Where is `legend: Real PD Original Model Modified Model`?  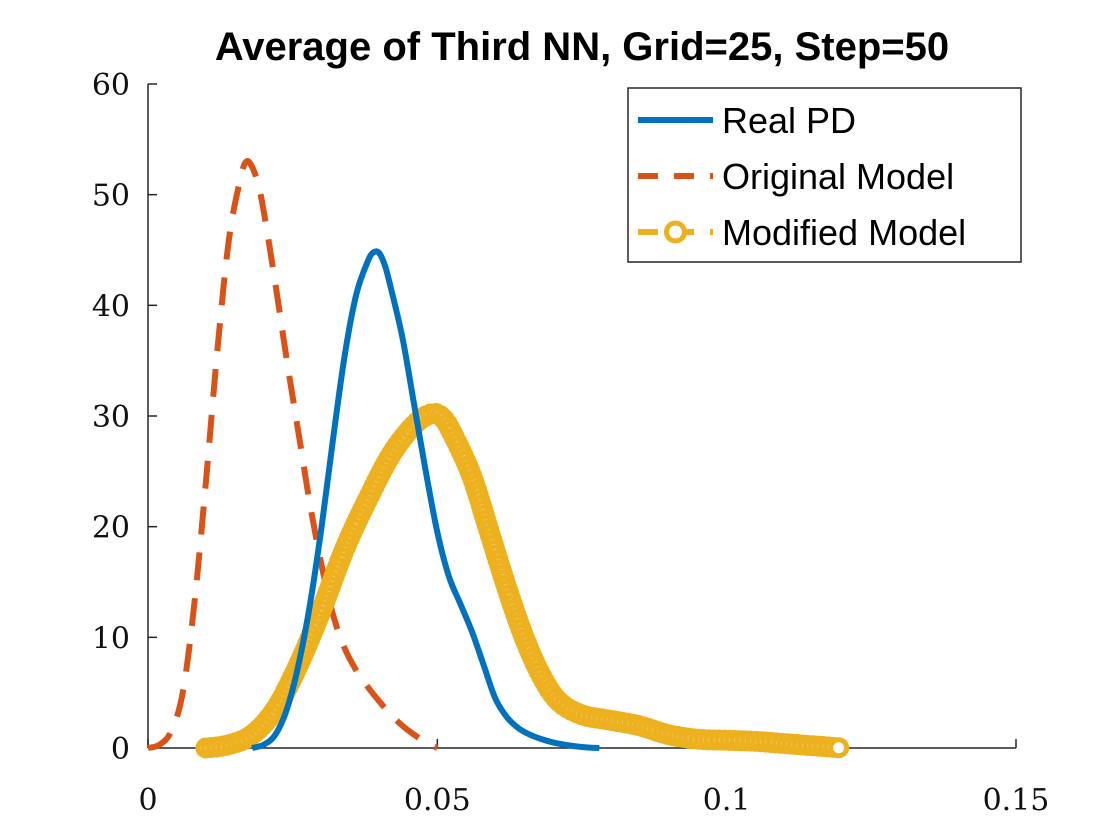 legend: Real PD Original Model Modified Model is located at coordinates (824, 175).